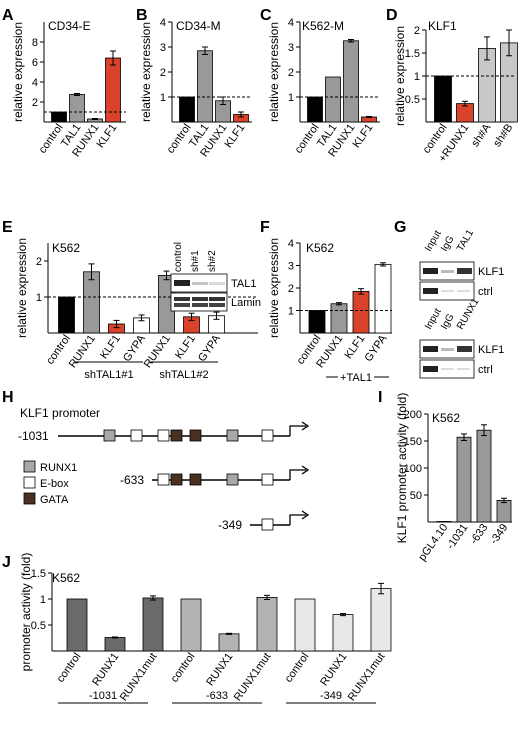 Image resolution: width=520 pixels, height=753 pixels. I want to click on x-tick-label-e-1: RUNX1, so click(82, 351).